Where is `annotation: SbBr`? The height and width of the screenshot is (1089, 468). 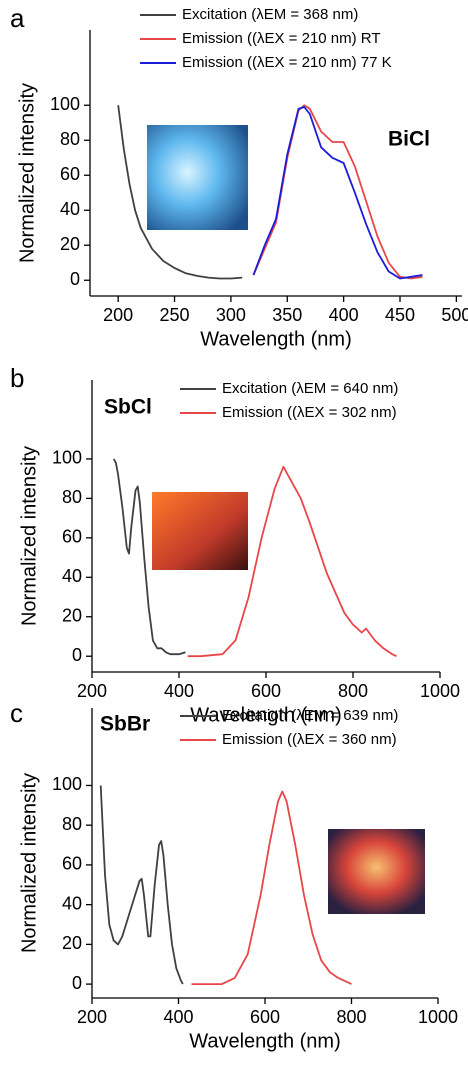
annotation: SbBr is located at coordinates (125, 724).